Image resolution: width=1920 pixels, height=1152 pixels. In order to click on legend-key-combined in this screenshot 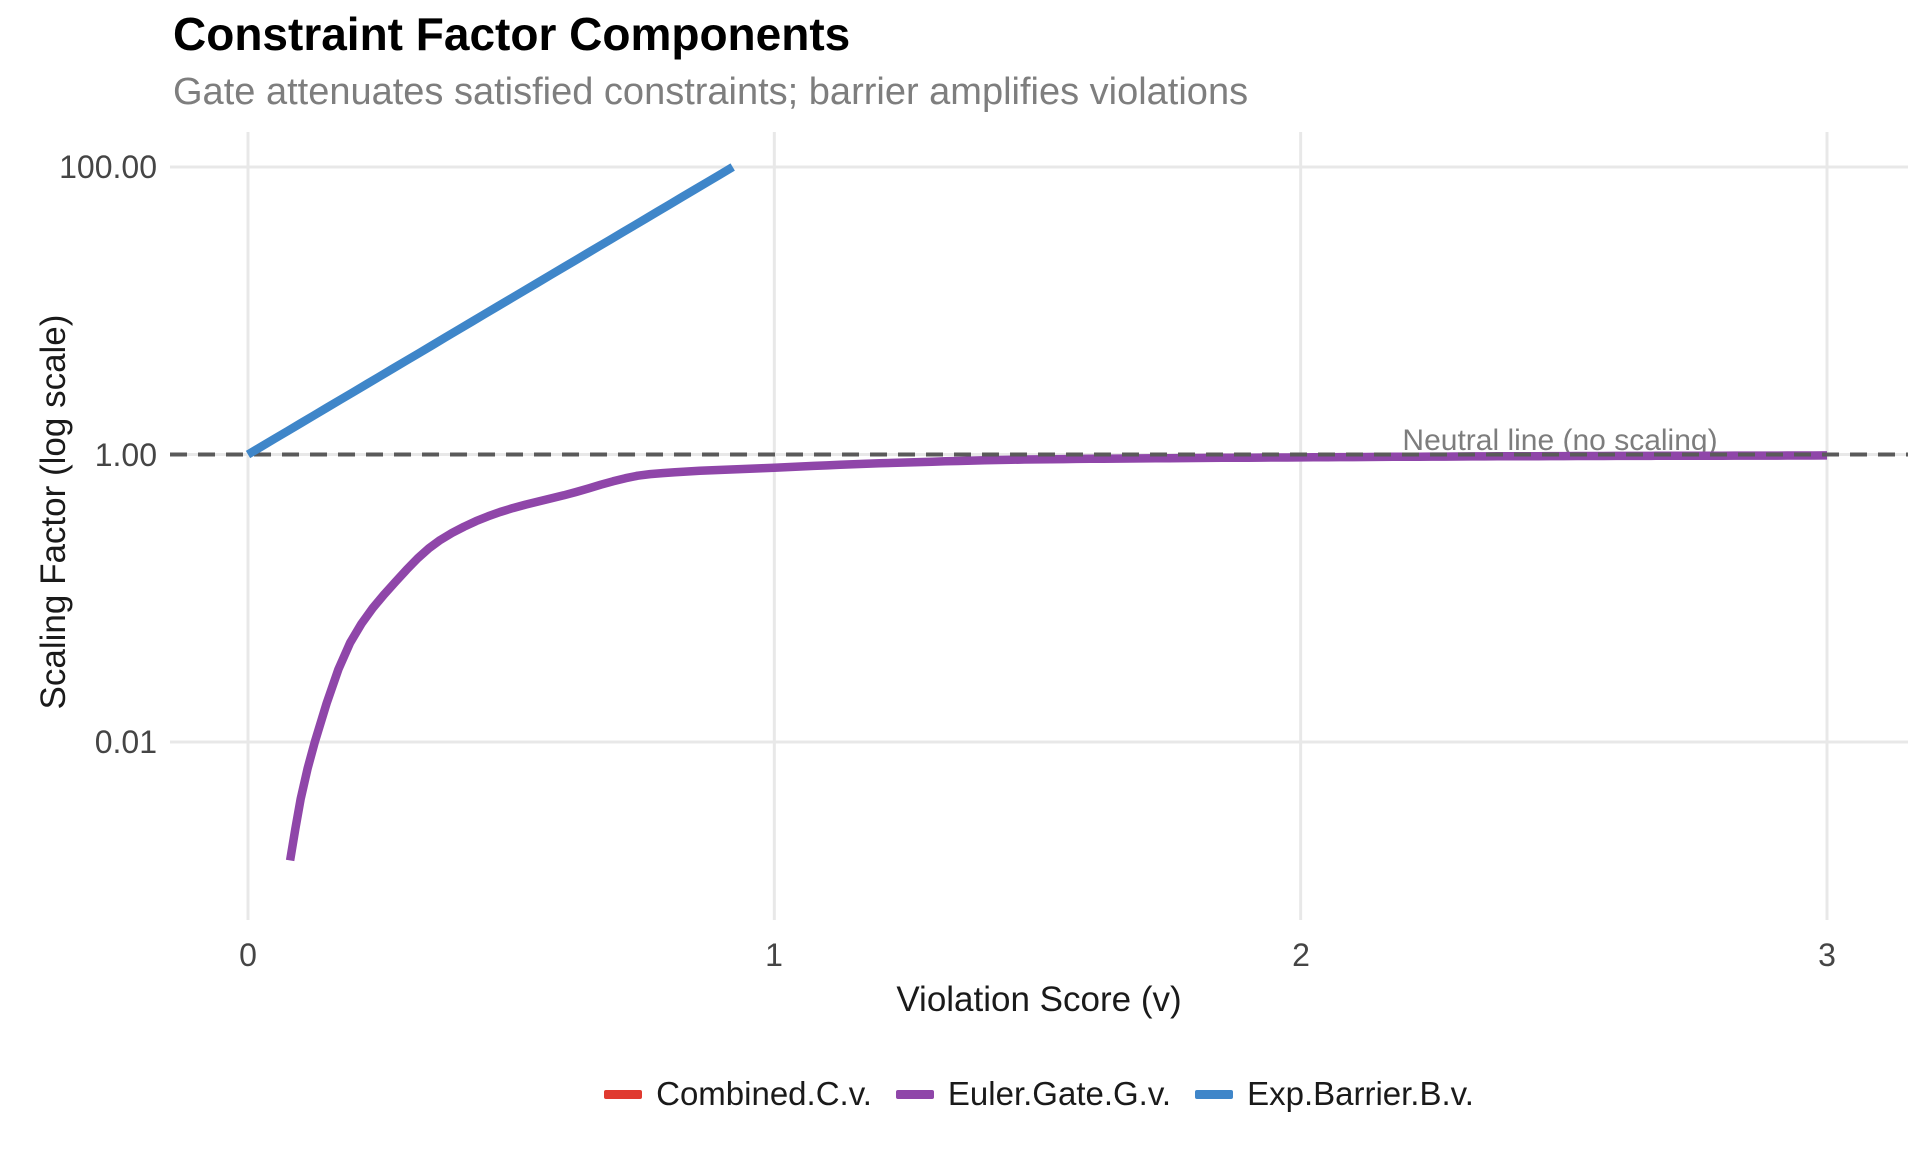, I will do `click(623, 1094)`.